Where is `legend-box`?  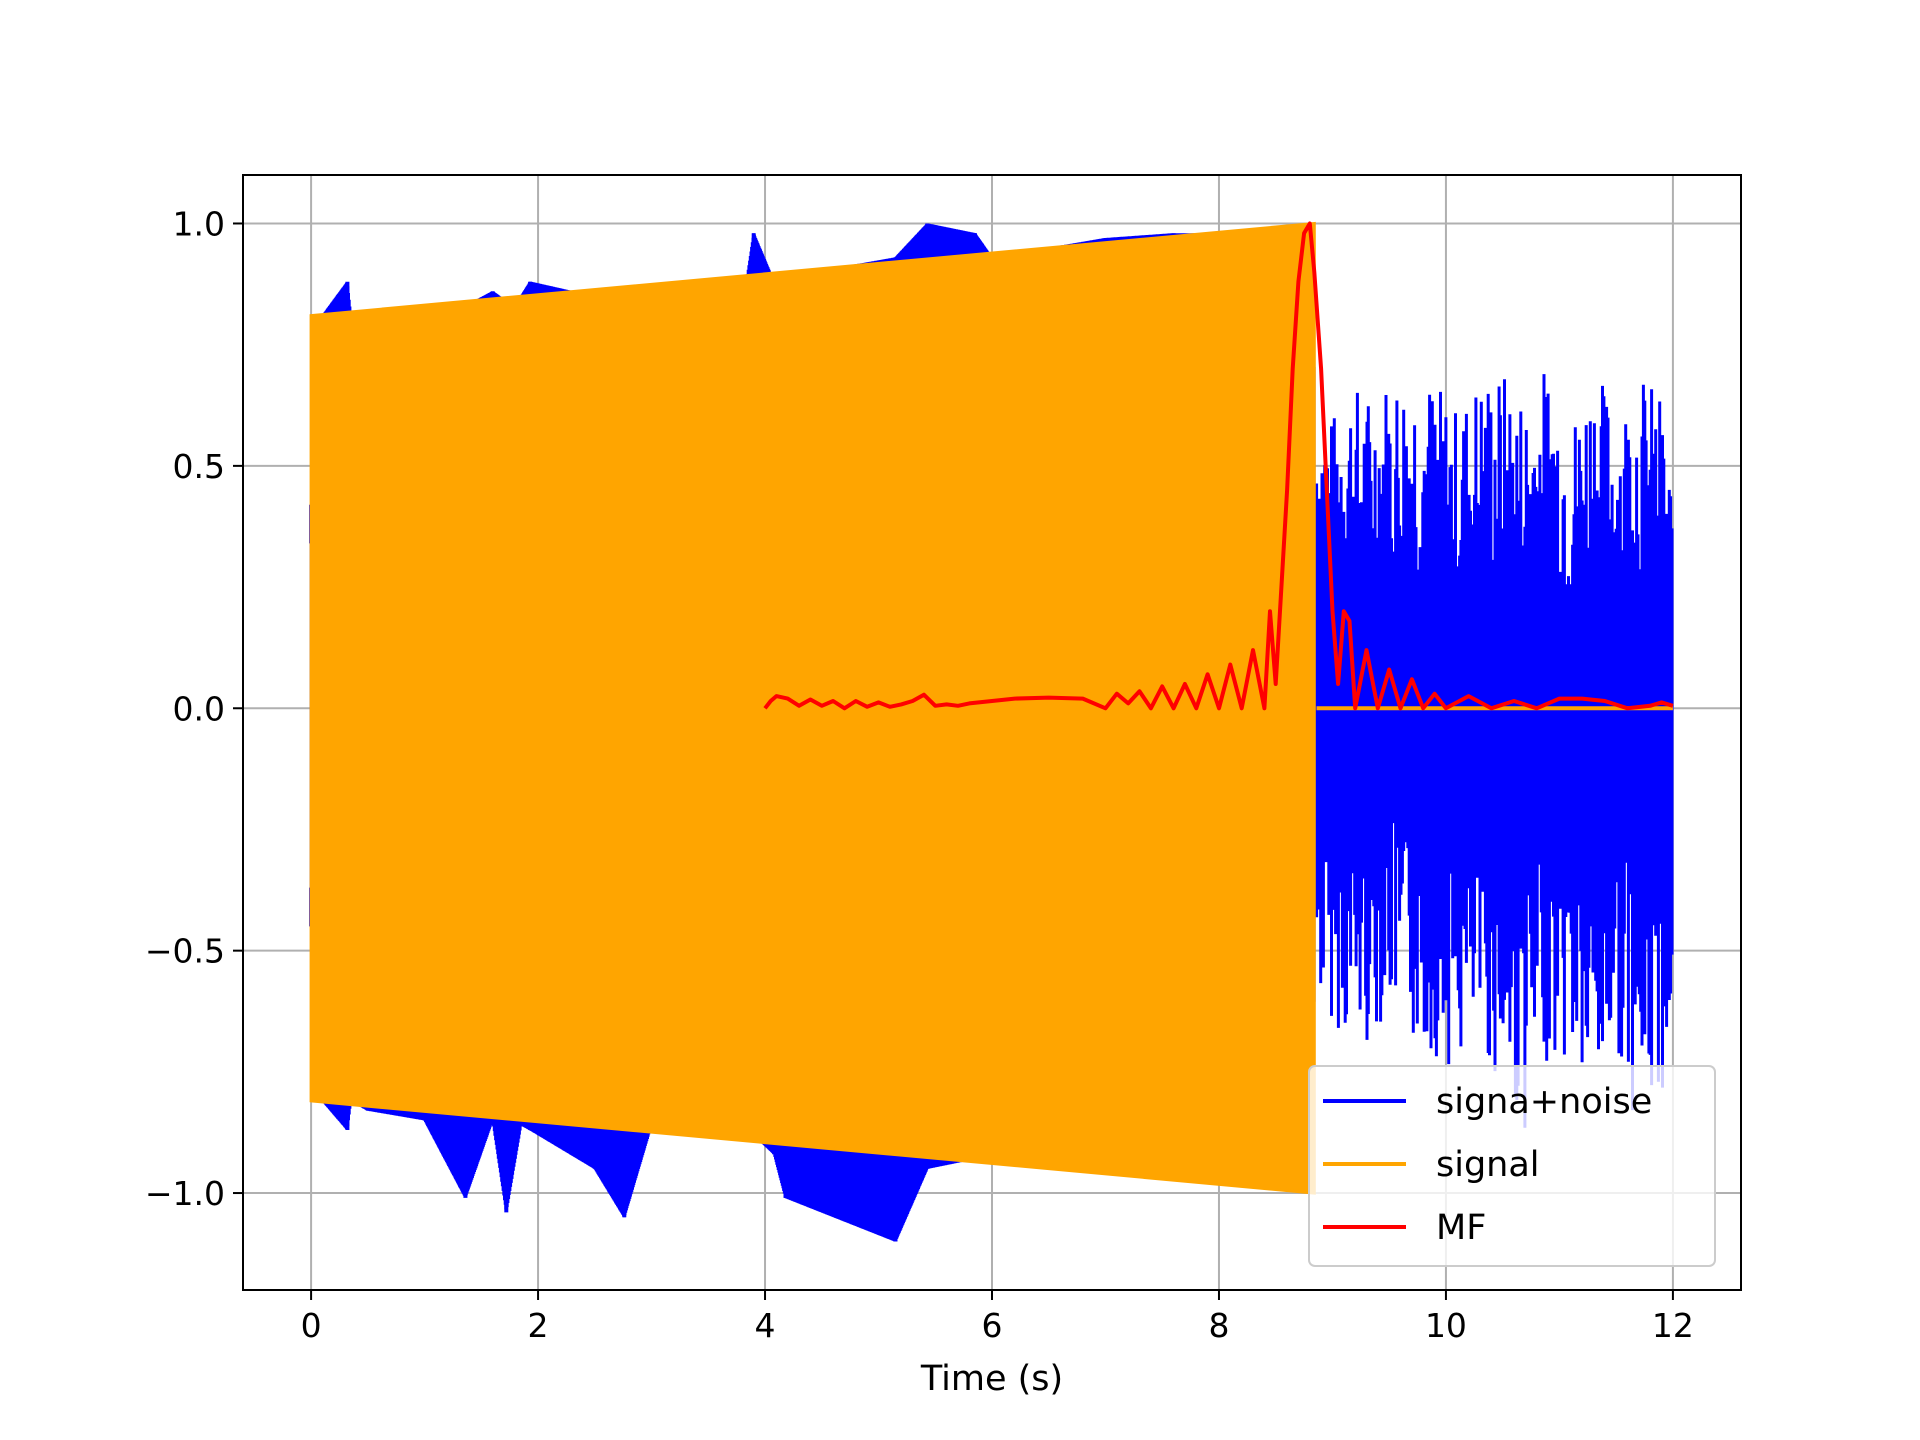
legend-box is located at coordinates (1512, 1166).